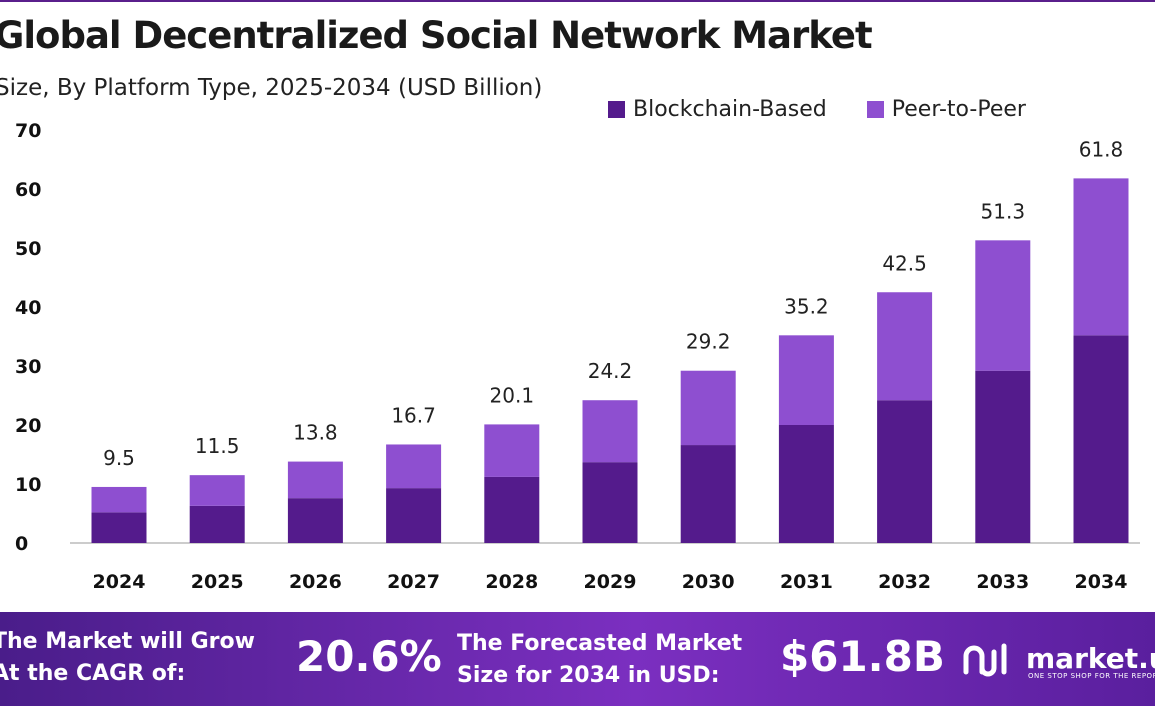 Image resolution: width=1155 pixels, height=706 pixels. What do you see at coordinates (610, 582) in the screenshot?
I see `x-tick-label: 2029` at bounding box center [610, 582].